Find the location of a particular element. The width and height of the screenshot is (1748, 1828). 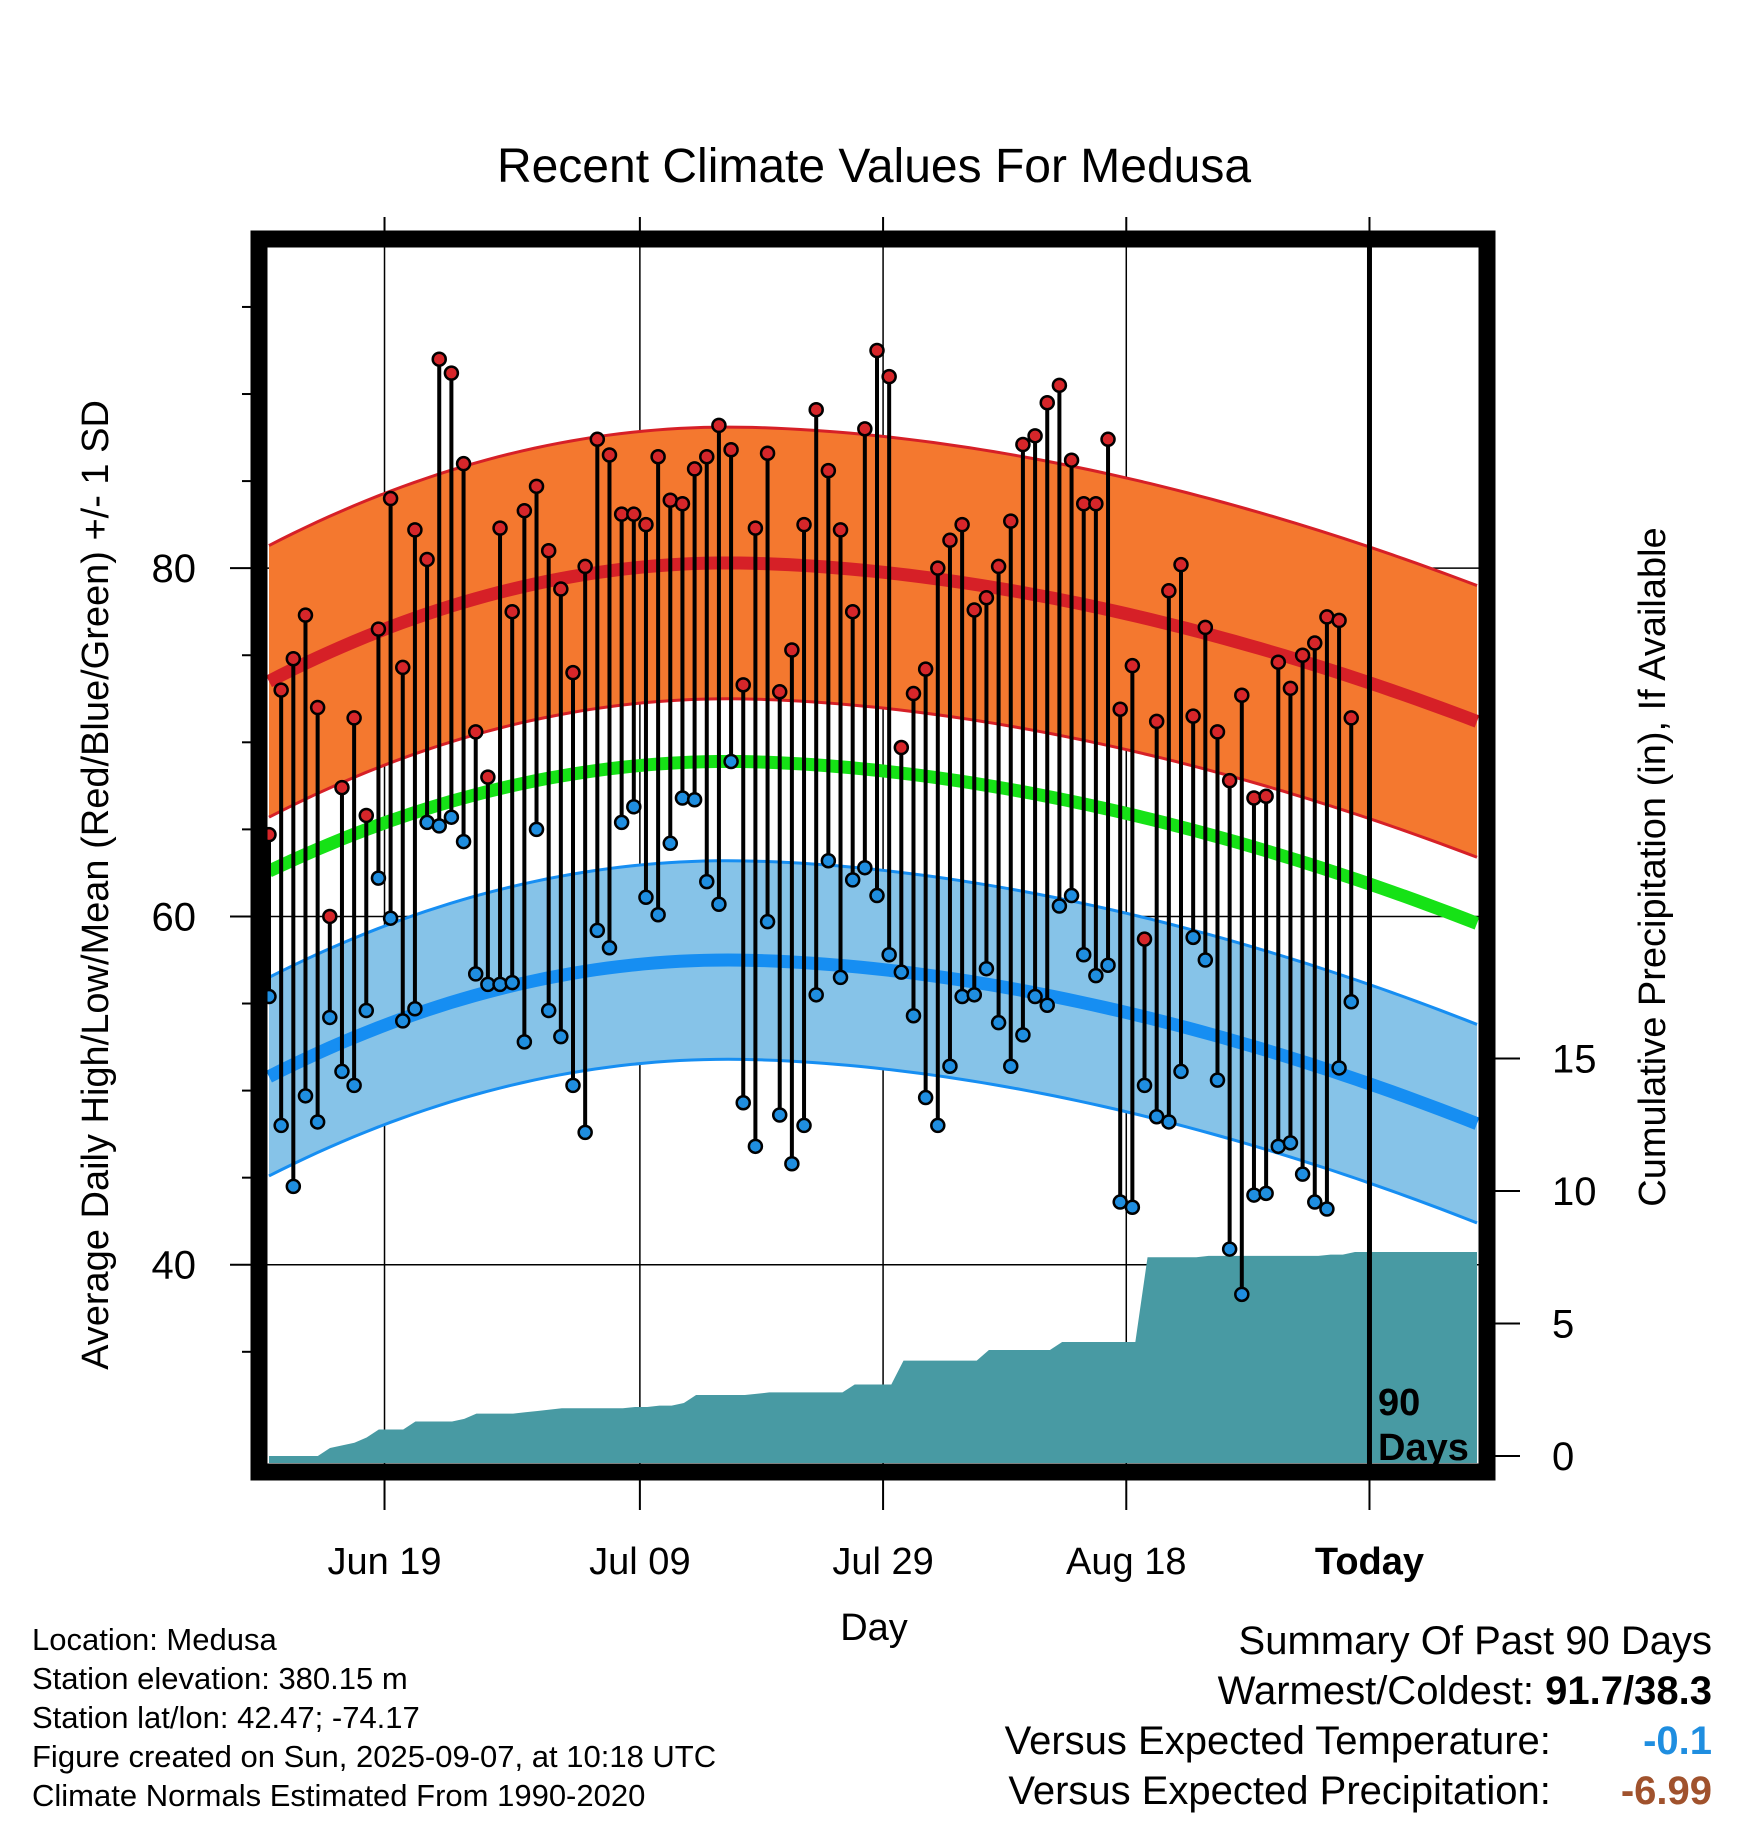

x-tick-label: Jun 19 is located at coordinates (384, 1562).